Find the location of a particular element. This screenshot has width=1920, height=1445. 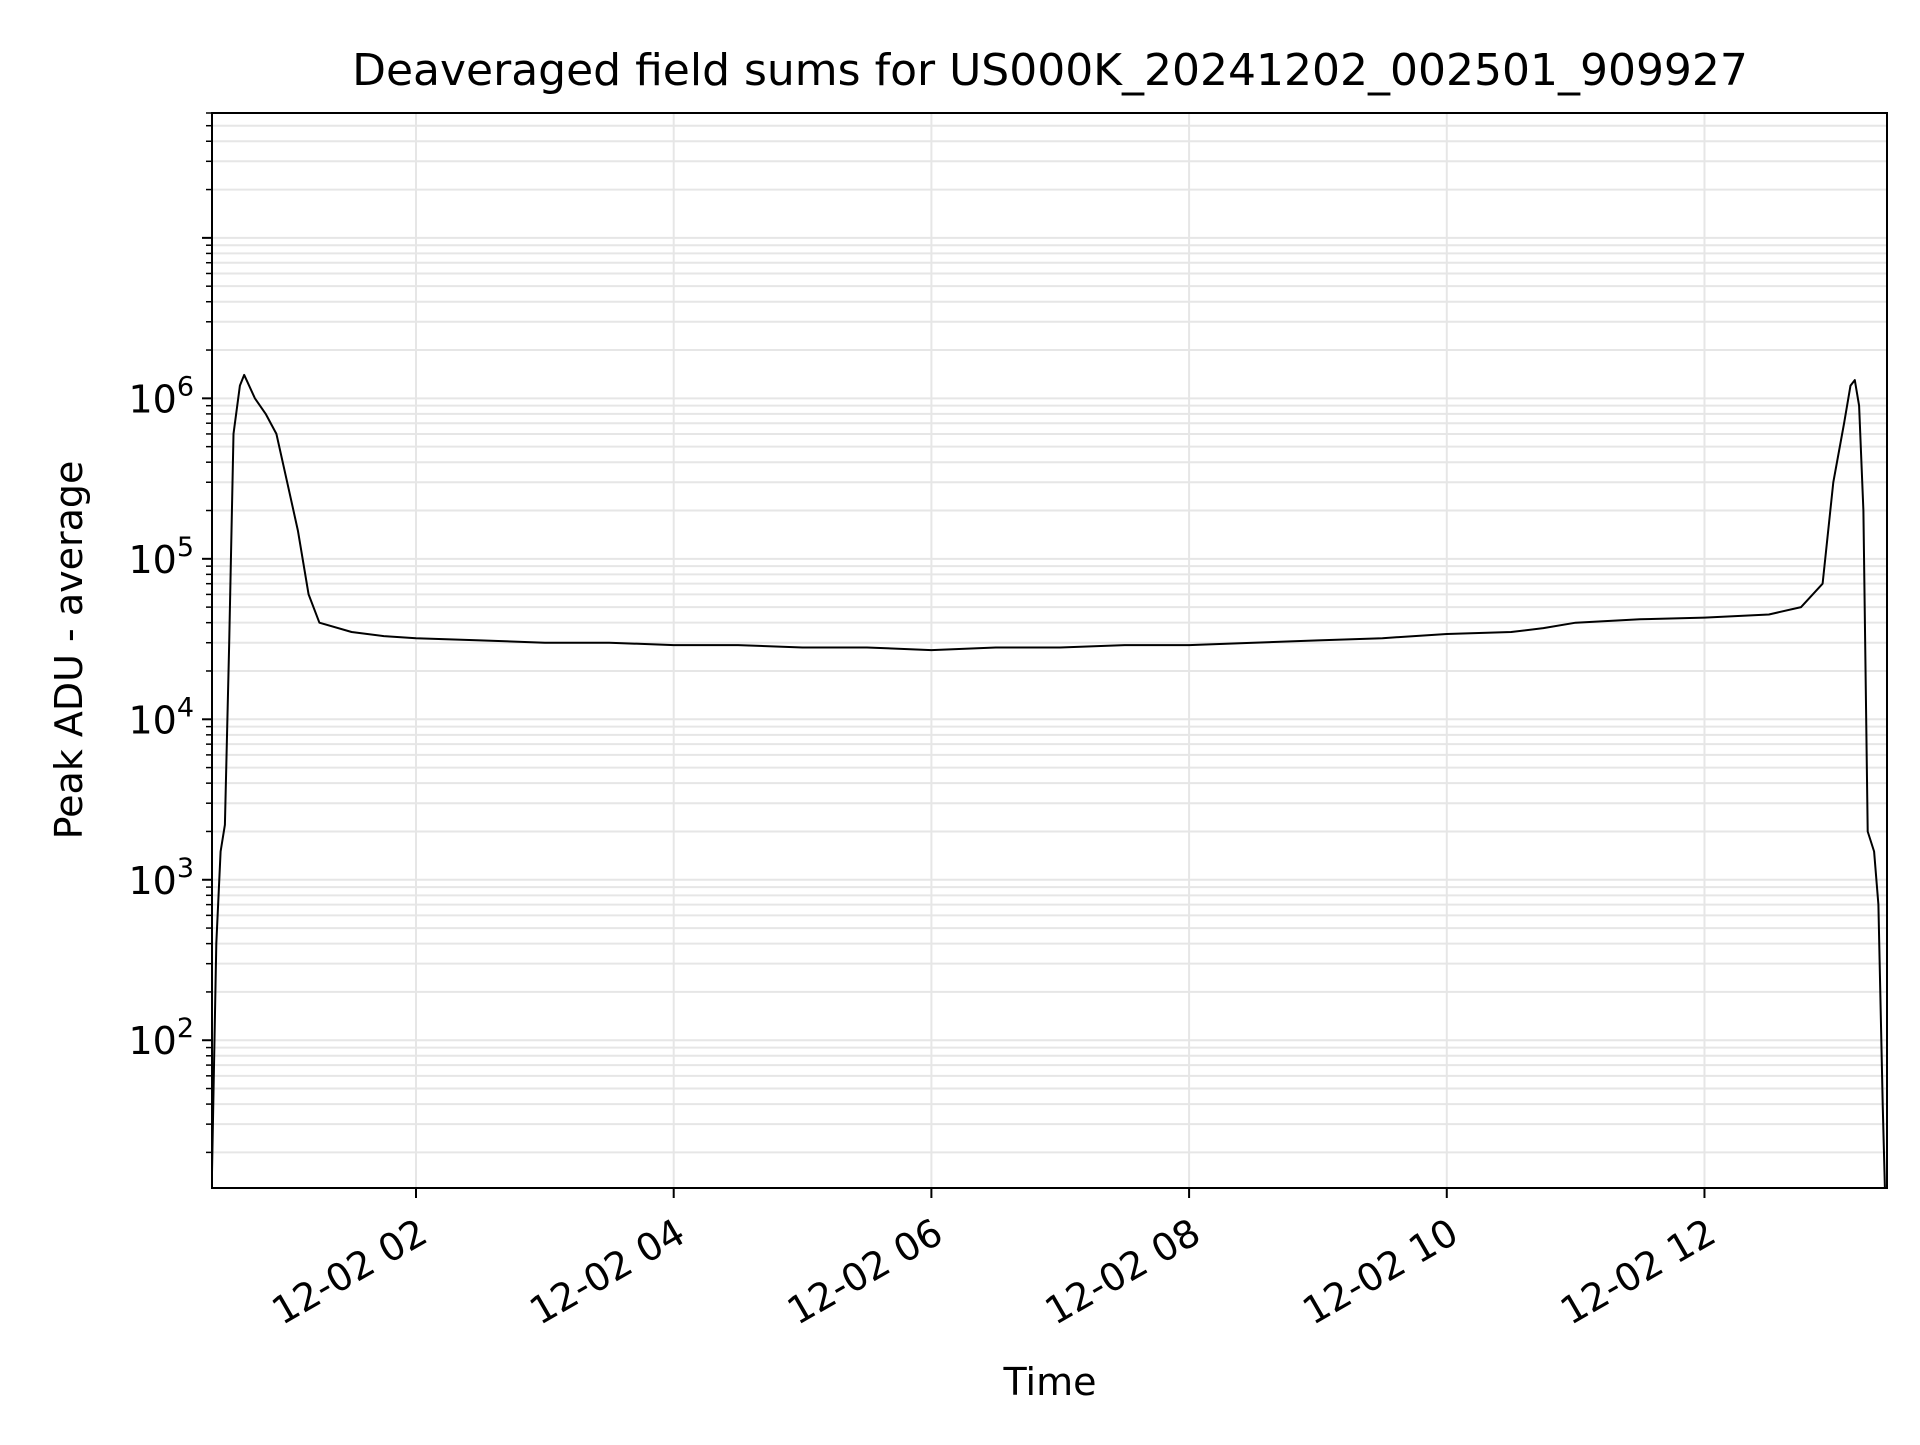

y-tick-label: 106 is located at coordinates (161, 396).